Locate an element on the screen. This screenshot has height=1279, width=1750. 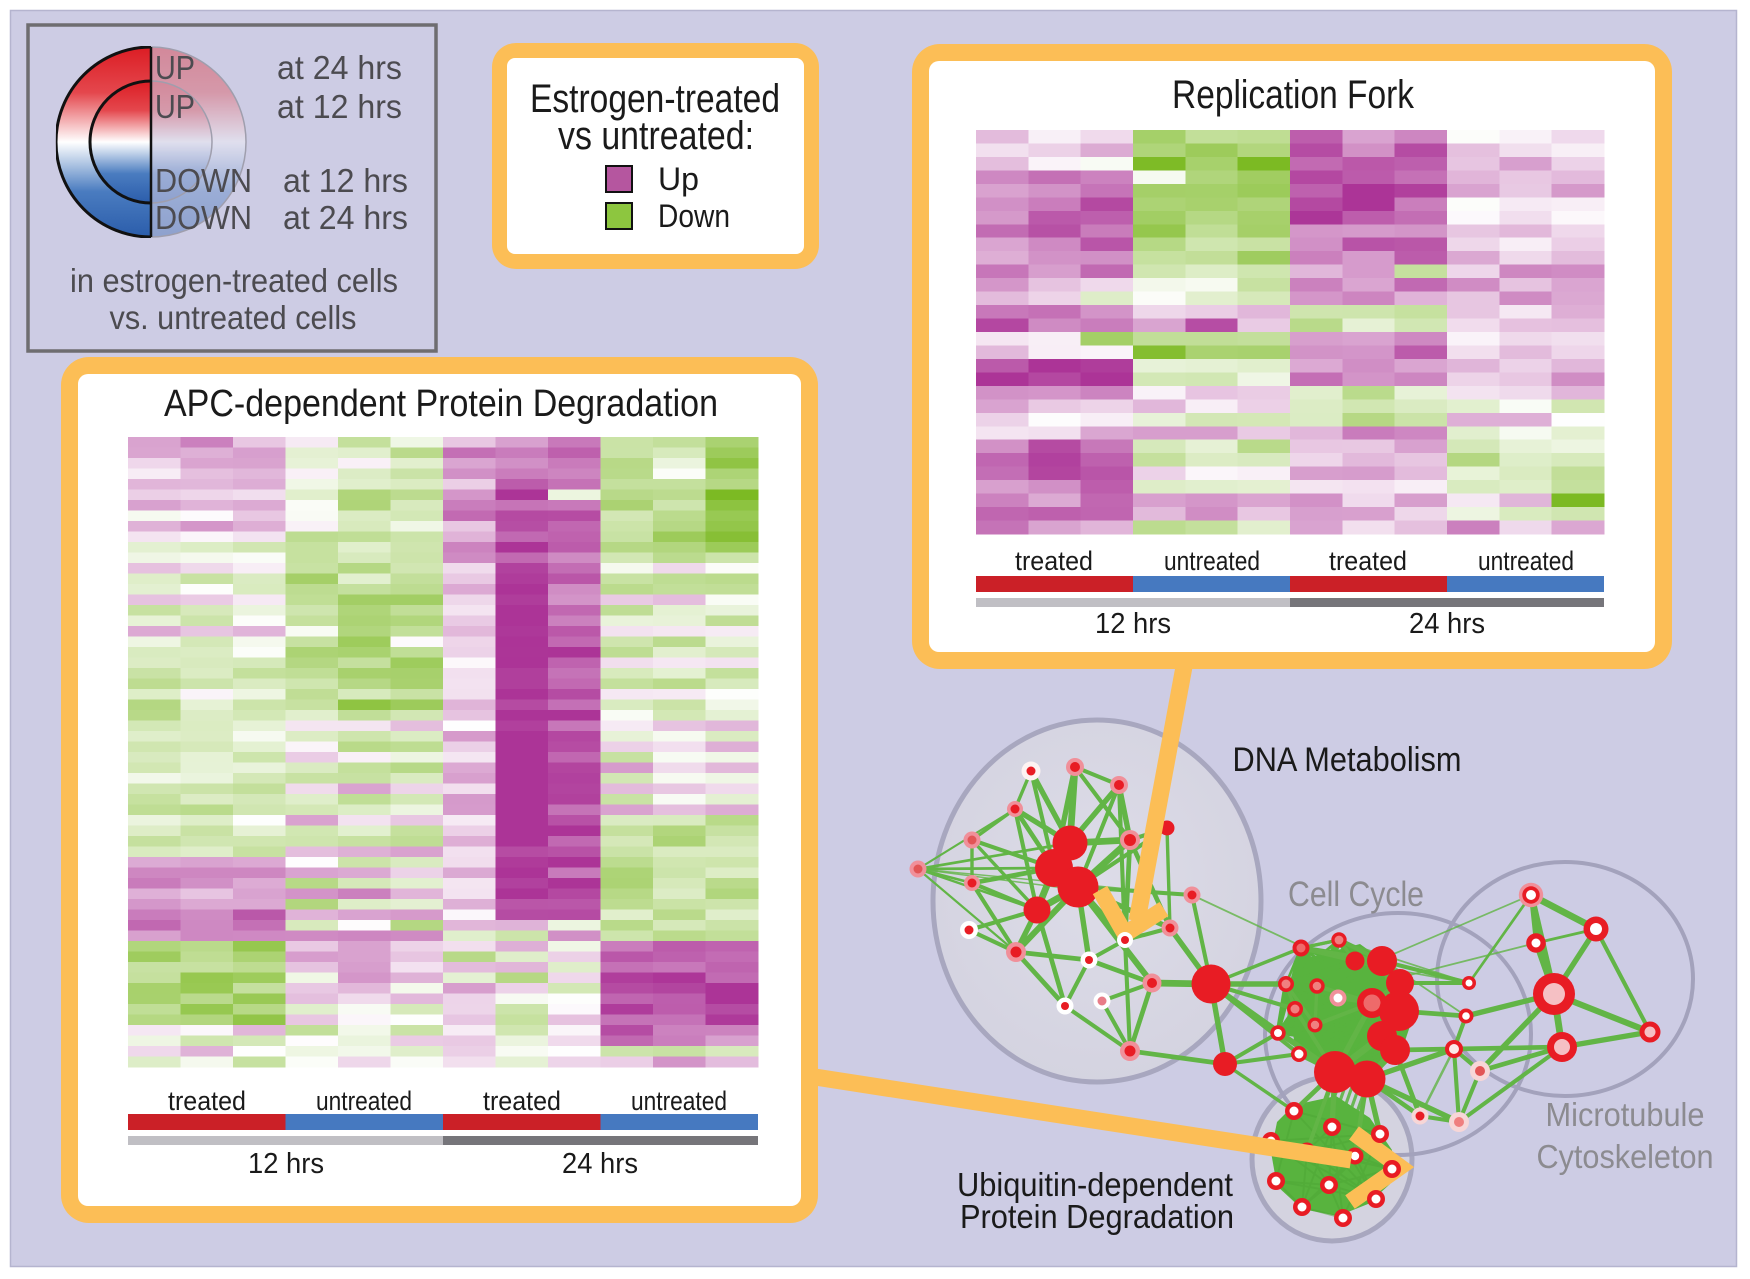
svg-text:APC-dependent Protein Degradat: APC-dependent Protein Degradation is located at coordinates (441, 404).